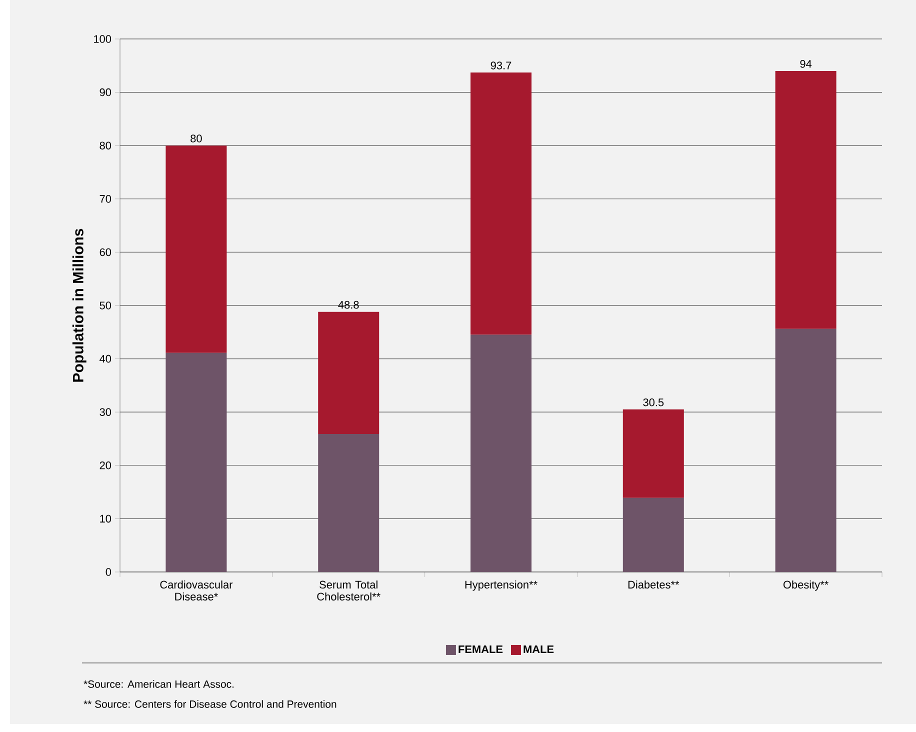  What do you see at coordinates (106, 146) in the screenshot?
I see `y-tick-label: 80` at bounding box center [106, 146].